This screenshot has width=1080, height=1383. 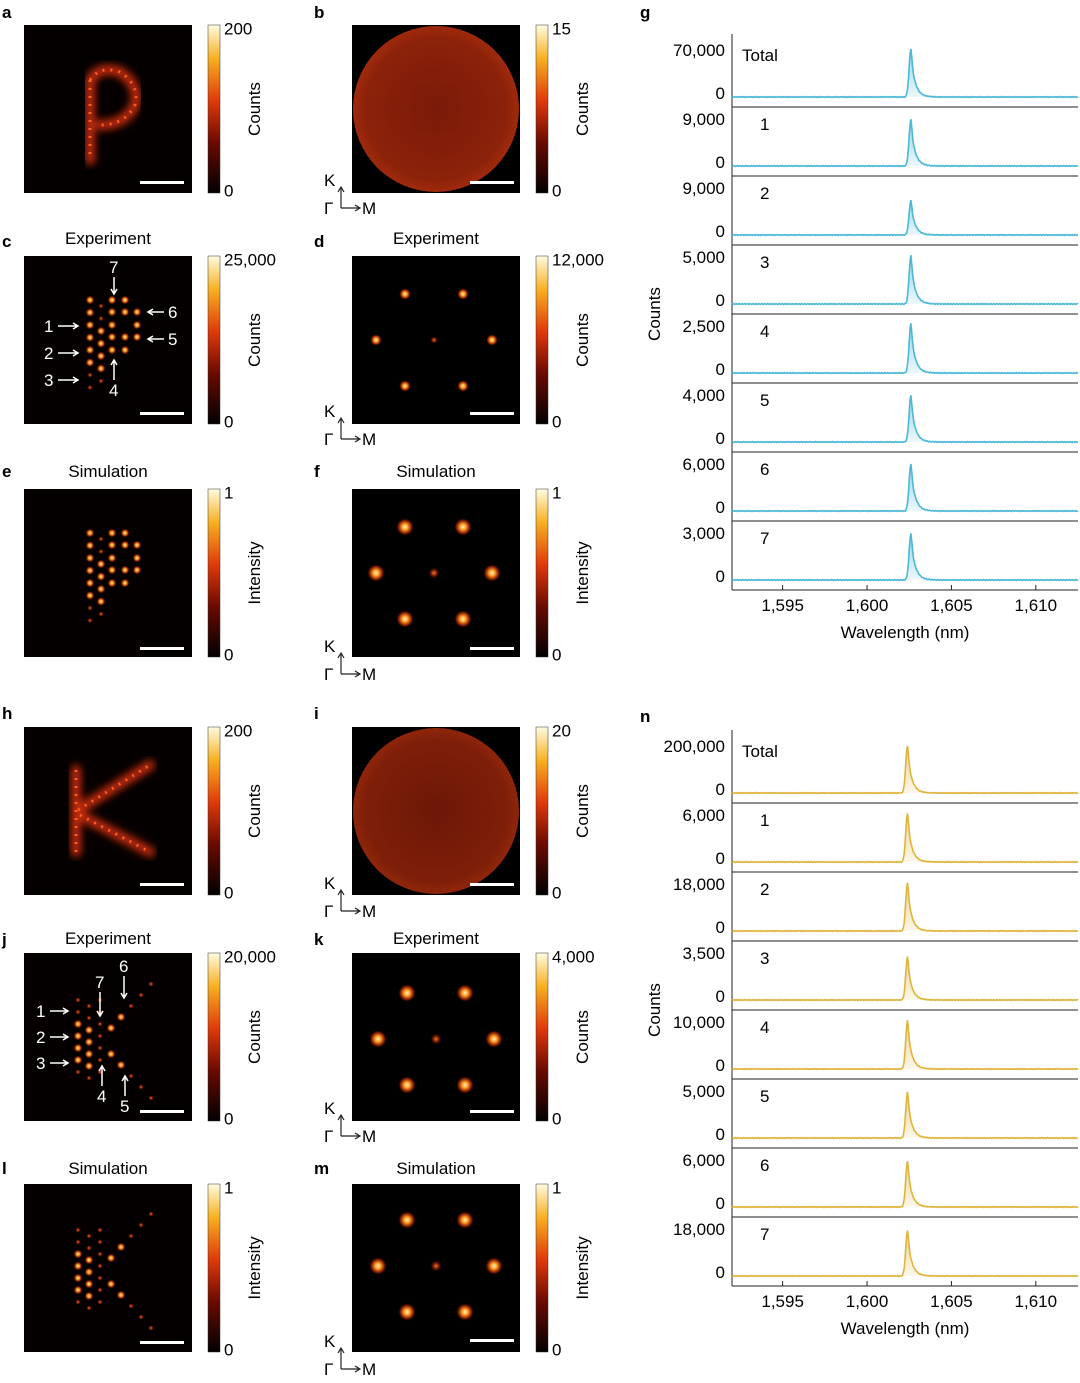 I want to click on panel-i: i, so click(x=417, y=799).